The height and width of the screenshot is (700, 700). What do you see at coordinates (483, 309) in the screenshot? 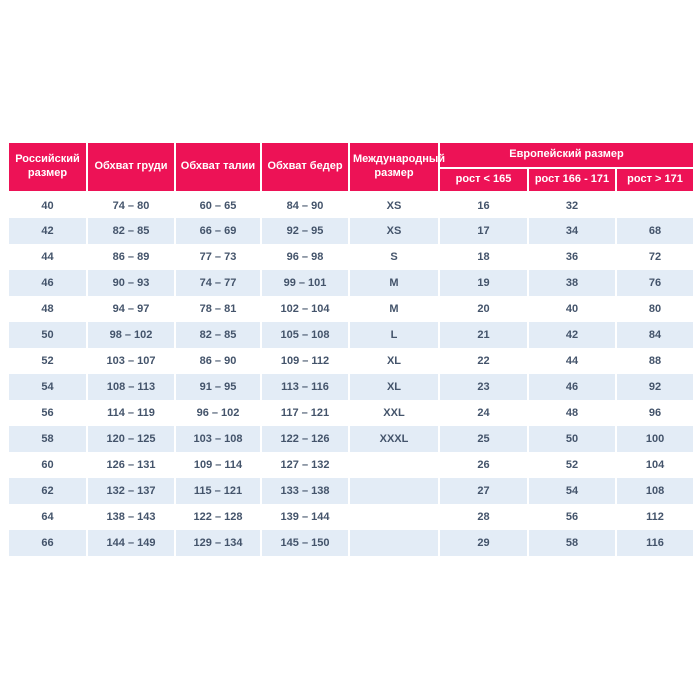
I see `table-cell: 20` at bounding box center [483, 309].